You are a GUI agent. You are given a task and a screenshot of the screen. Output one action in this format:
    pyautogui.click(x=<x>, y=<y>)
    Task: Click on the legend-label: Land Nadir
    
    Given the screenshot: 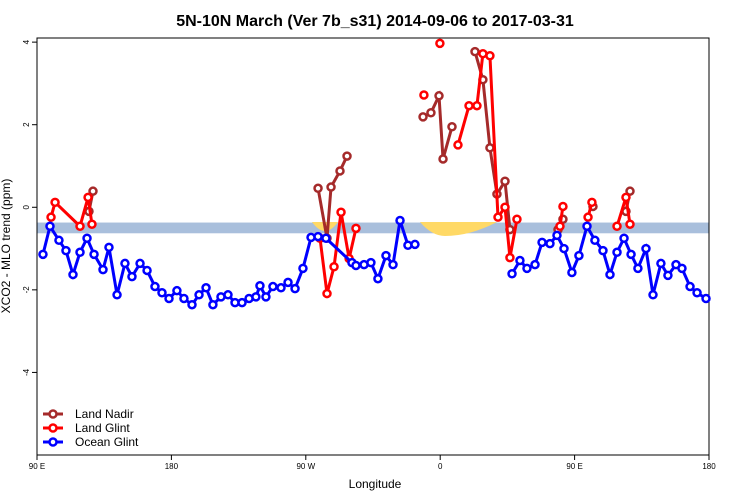 What is the action you would take?
    pyautogui.click(x=104, y=414)
    